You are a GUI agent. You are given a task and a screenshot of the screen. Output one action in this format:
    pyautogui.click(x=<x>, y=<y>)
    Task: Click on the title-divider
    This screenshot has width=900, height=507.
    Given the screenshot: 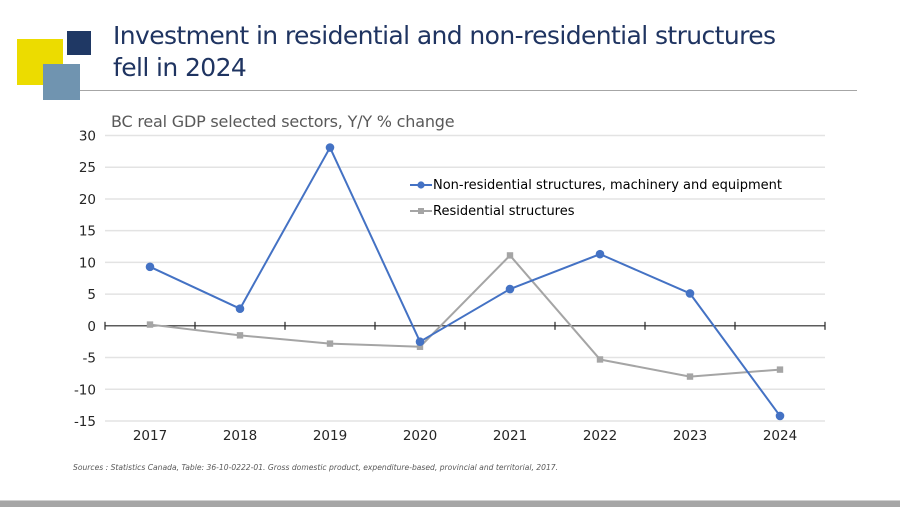 What is the action you would take?
    pyautogui.click(x=468, y=90)
    